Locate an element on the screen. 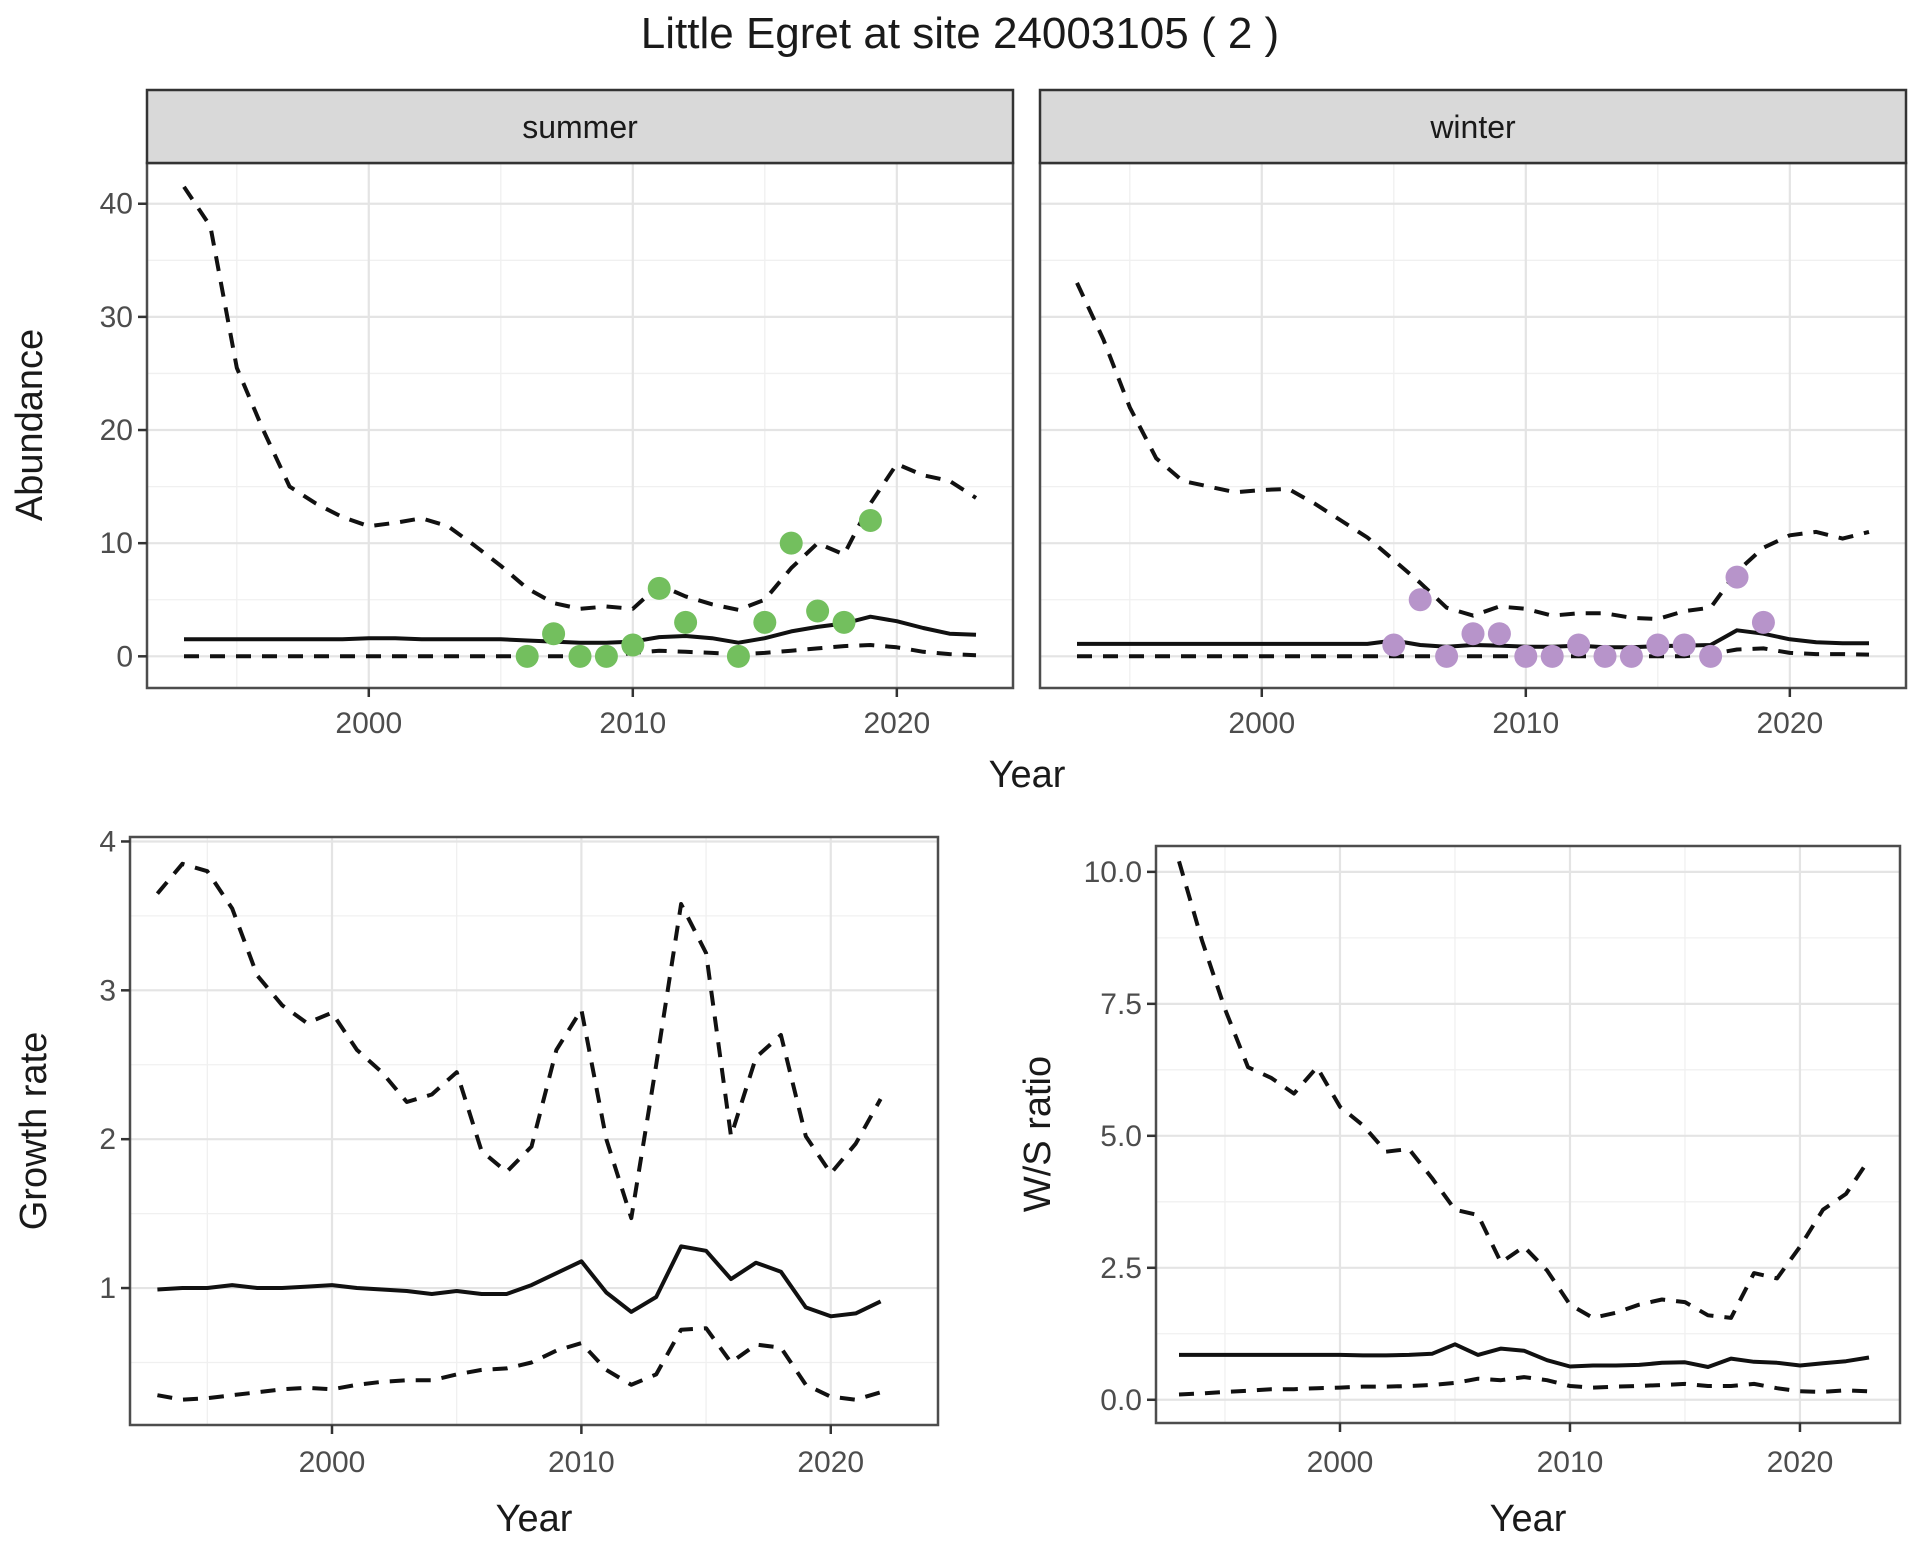  ws-ratio-upper-ci-line is located at coordinates (1524, 1090).